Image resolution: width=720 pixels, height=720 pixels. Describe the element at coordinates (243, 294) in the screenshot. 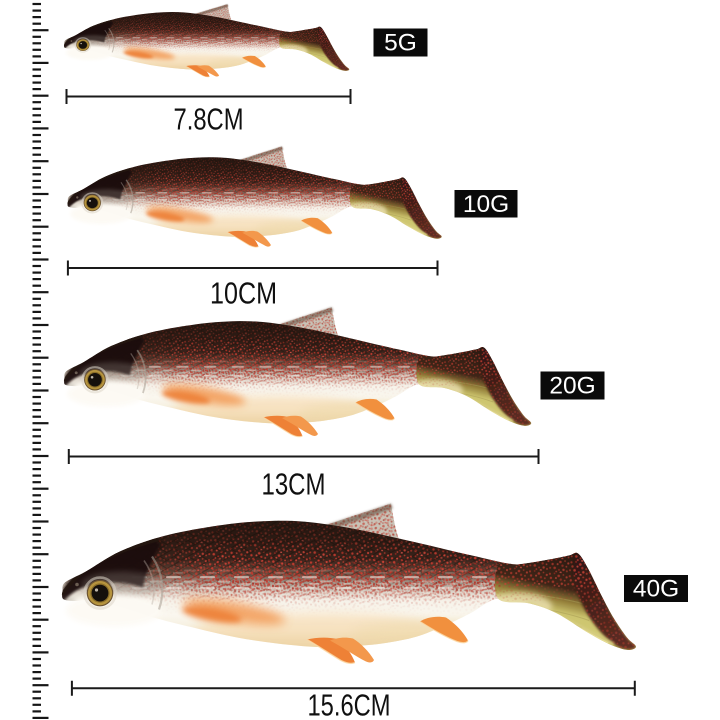

I see `svg-text: 10CM` at that location.